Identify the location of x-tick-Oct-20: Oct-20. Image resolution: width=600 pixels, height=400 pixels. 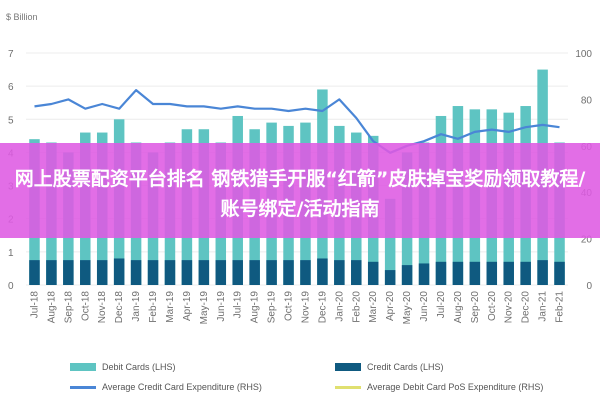
(492, 306).